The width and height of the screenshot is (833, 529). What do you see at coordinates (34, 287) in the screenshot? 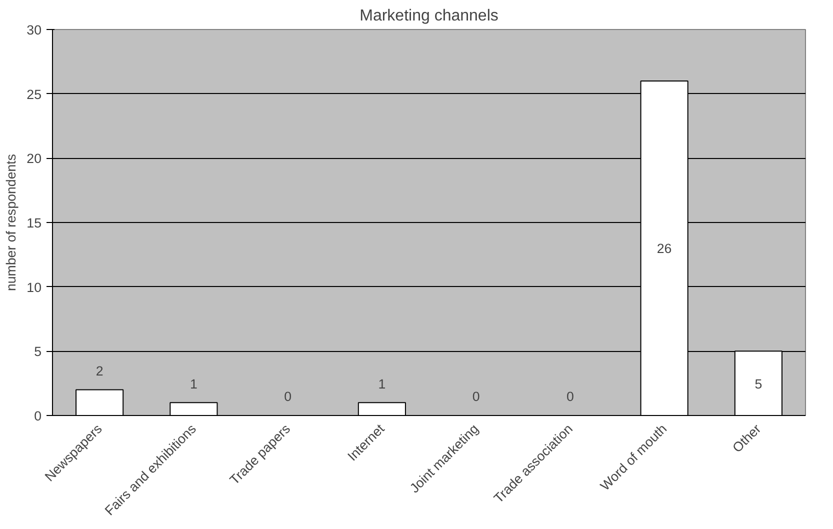
I see `y-tick-label: 10` at bounding box center [34, 287].